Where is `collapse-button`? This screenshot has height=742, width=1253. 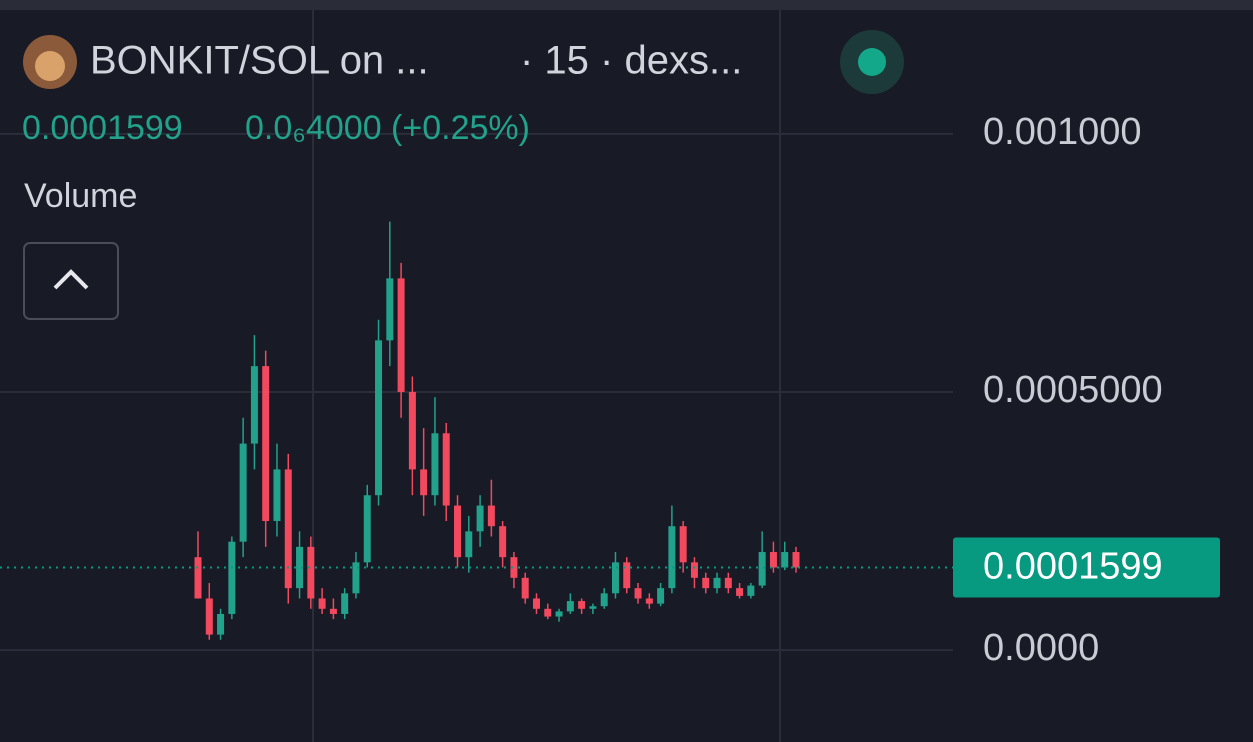 collapse-button is located at coordinates (71, 281).